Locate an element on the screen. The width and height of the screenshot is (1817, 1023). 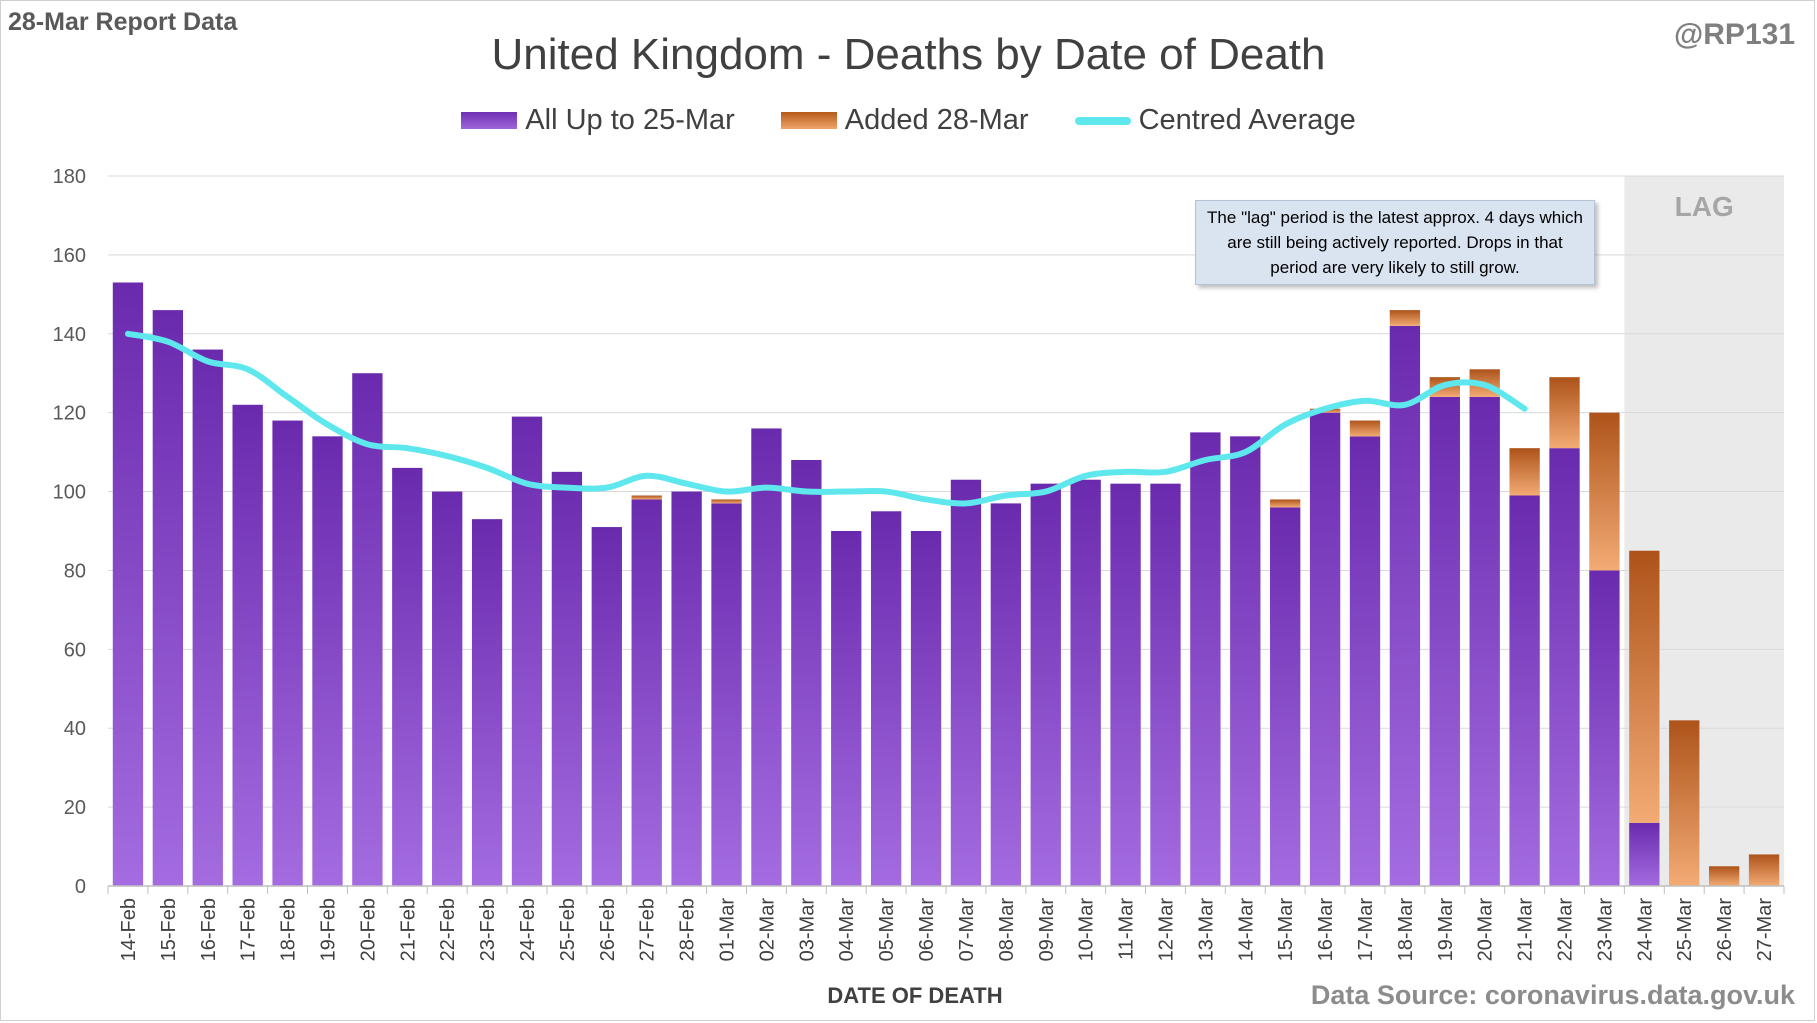
legend-item-base: All Up to 25-Mar is located at coordinates (598, 120).